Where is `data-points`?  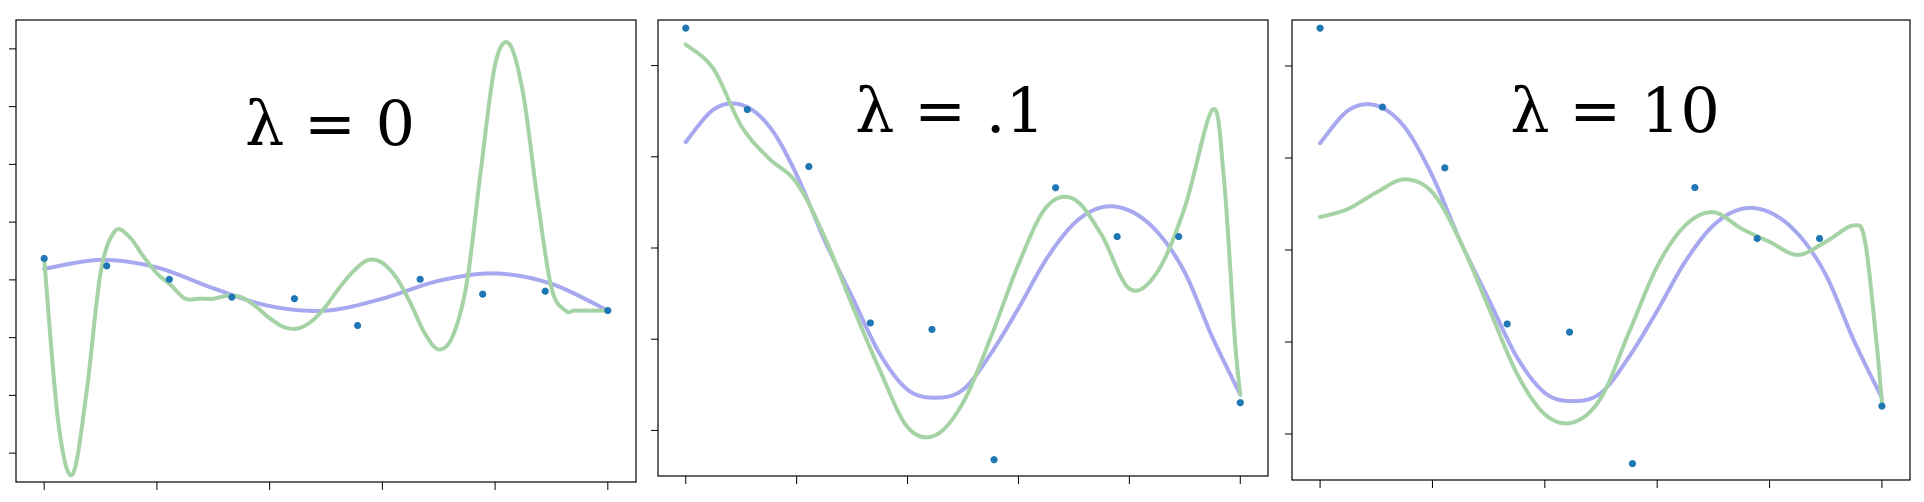
data-points is located at coordinates (326, 292).